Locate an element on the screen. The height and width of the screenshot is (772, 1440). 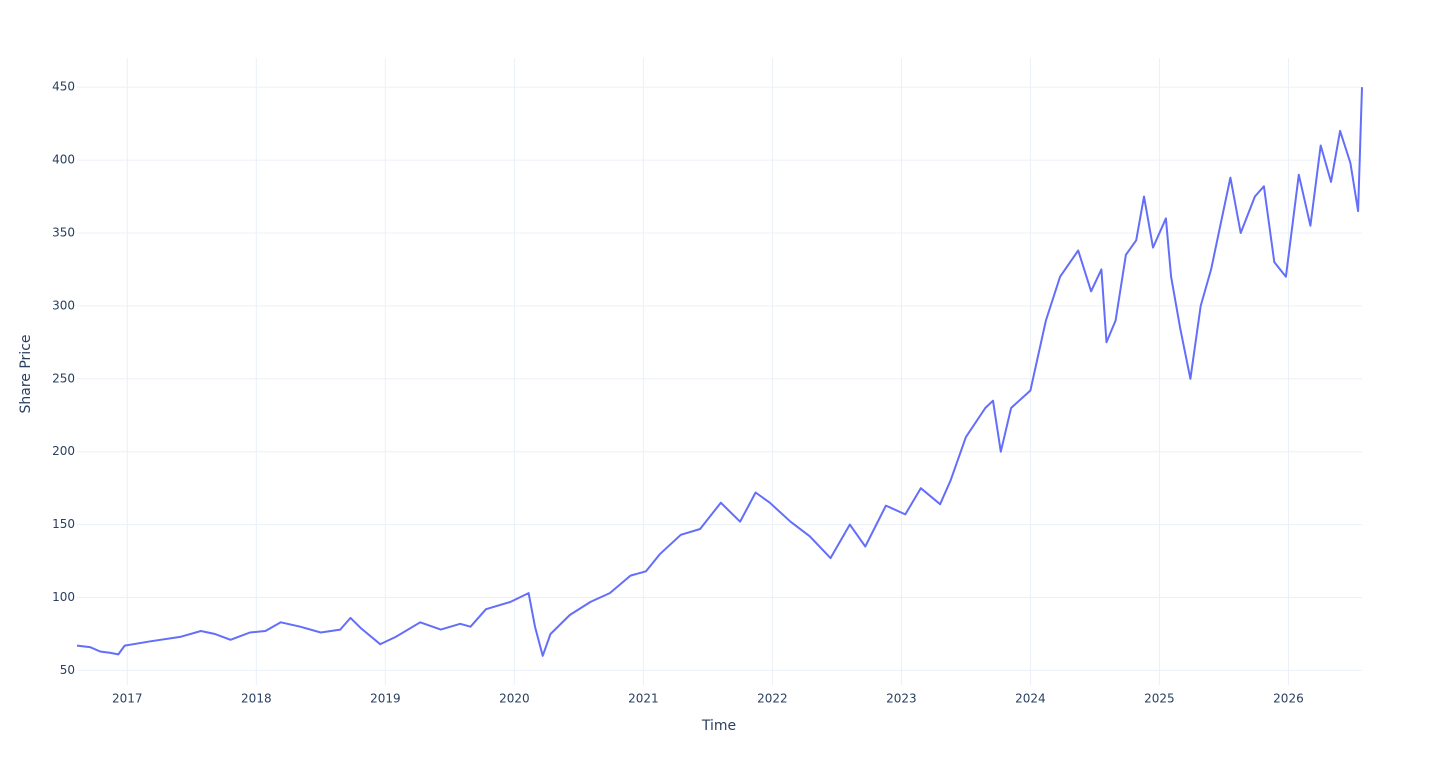
x-tick-label: 2018 is located at coordinates (256, 699).